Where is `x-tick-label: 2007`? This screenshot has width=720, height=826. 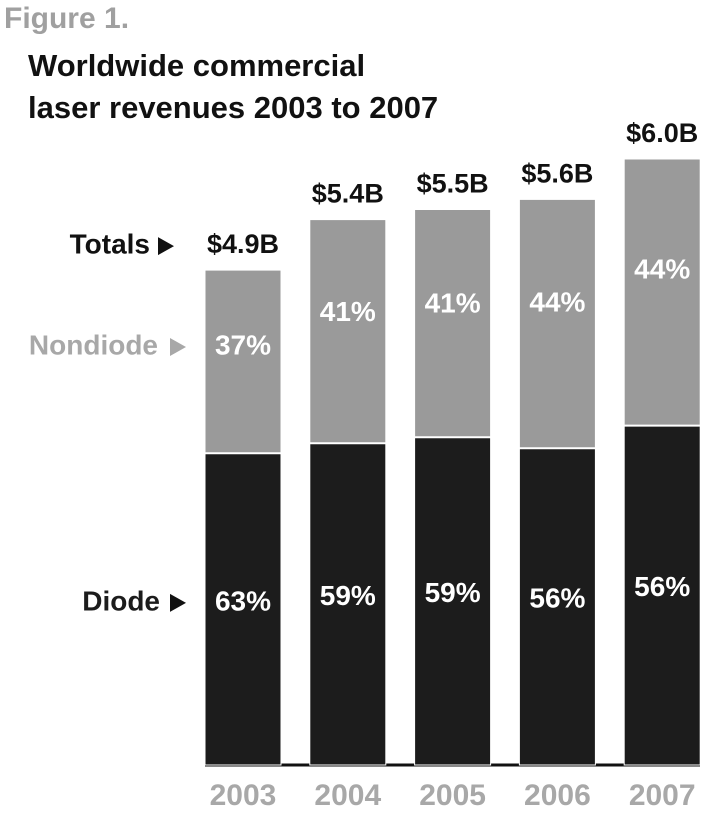
x-tick-label: 2007 is located at coordinates (662, 795).